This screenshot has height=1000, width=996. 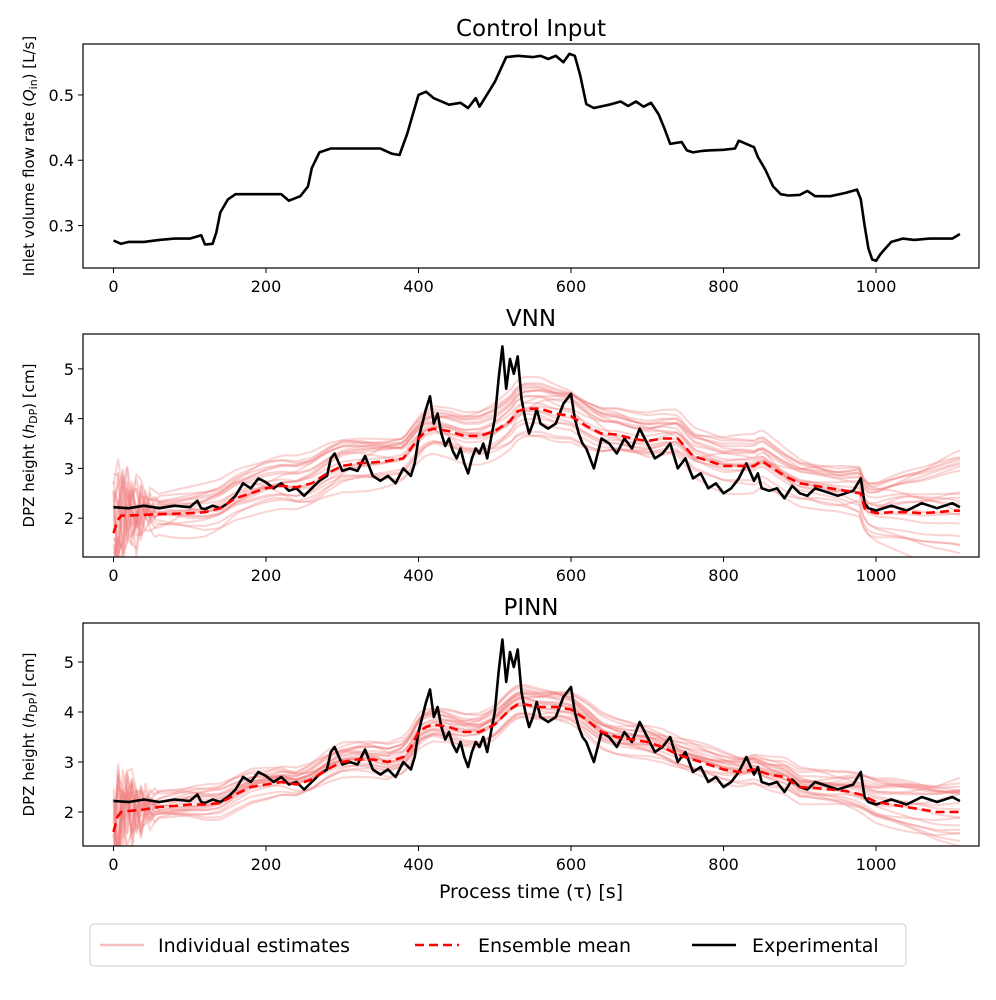 I want to click on legend-label: Individual estimates, so click(x=254, y=946).